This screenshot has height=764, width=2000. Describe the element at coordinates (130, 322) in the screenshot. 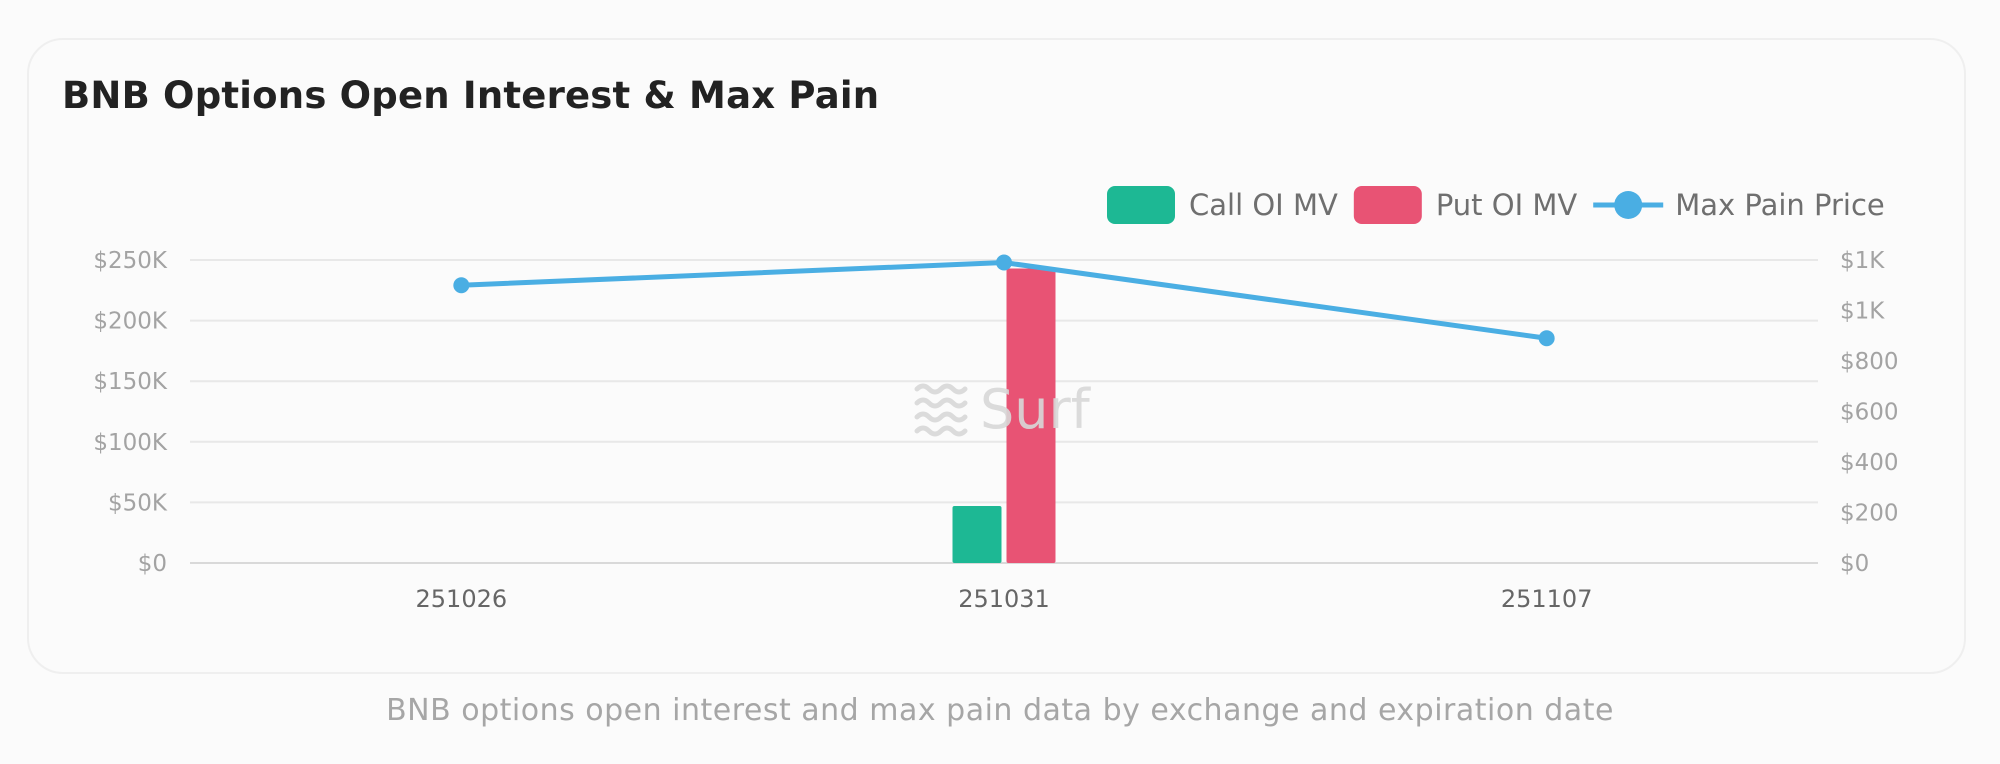

I see `y-left-tick-label: $200K` at that location.